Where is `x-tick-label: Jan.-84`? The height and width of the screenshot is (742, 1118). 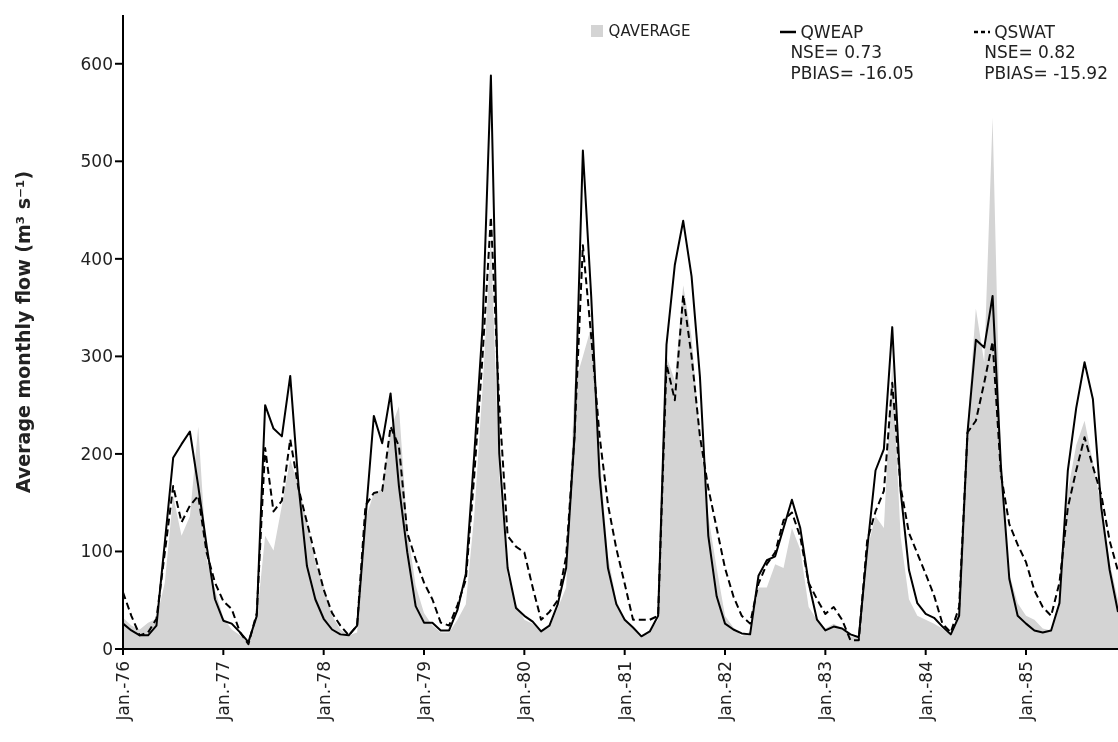 x-tick-label: Jan.-84 is located at coordinates (925, 691).